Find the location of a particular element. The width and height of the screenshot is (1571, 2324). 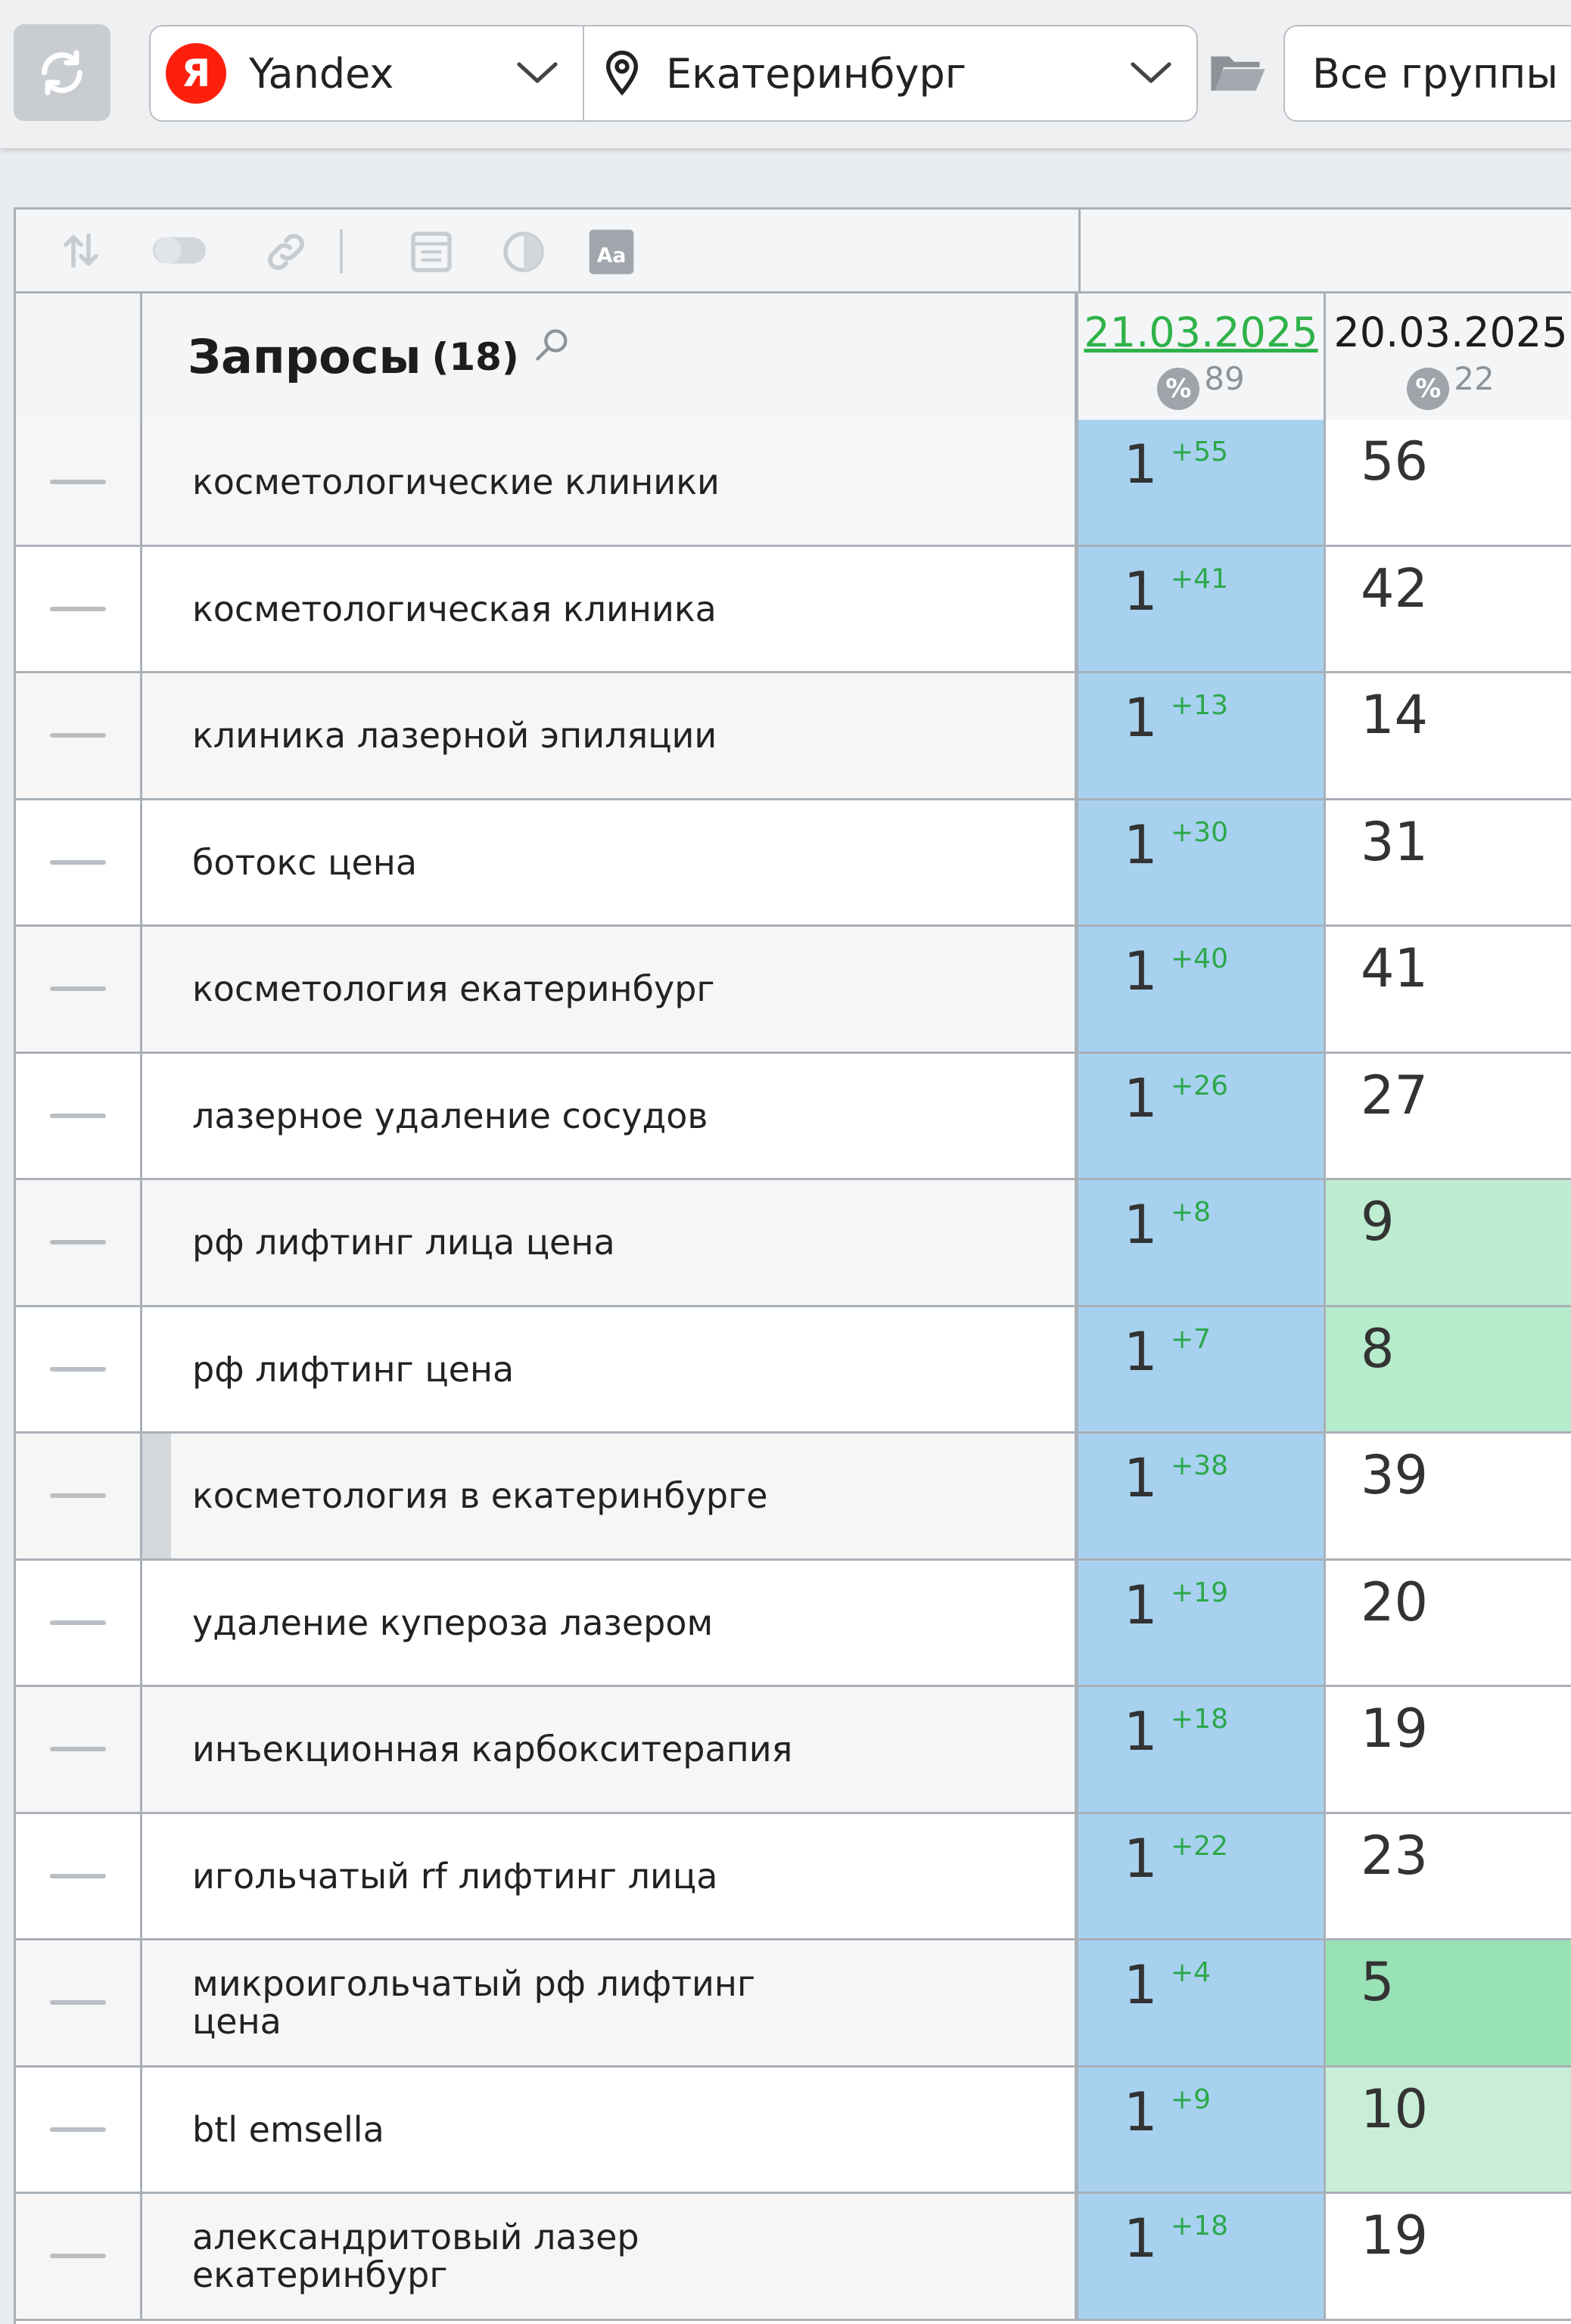

table-row: косметологические клиники 1 +55 56 is located at coordinates (793, 484).